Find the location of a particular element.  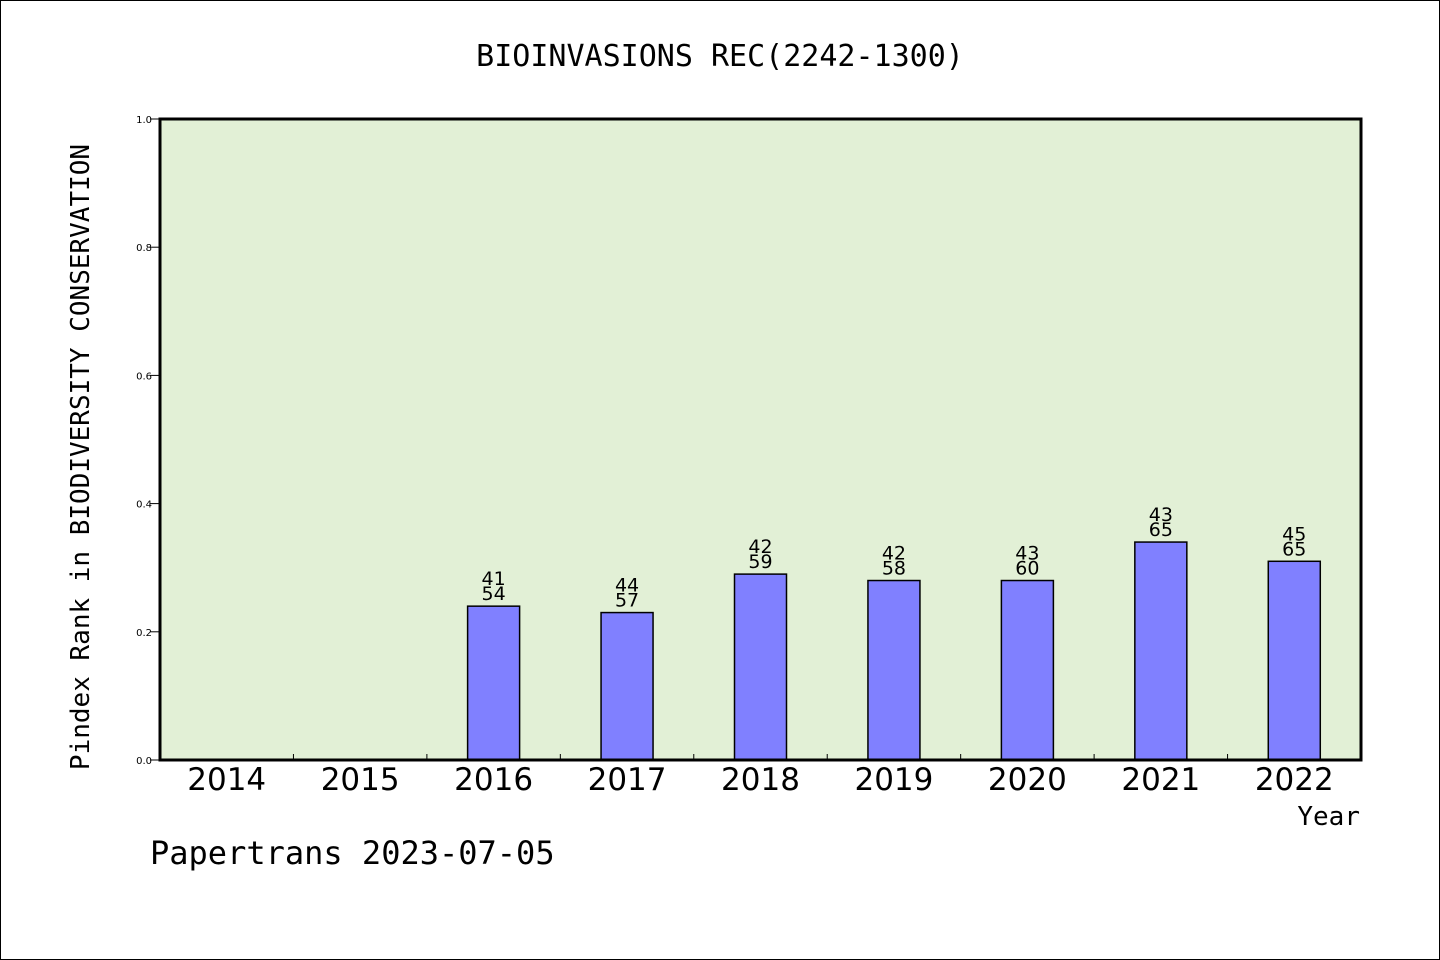

bar-2022 is located at coordinates (1294, 660).